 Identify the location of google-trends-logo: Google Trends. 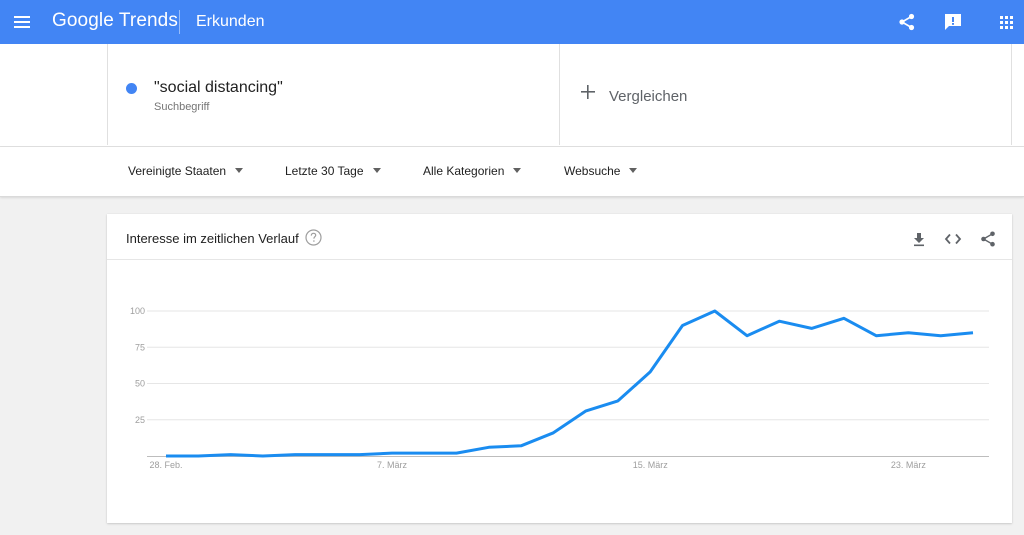
(115, 21).